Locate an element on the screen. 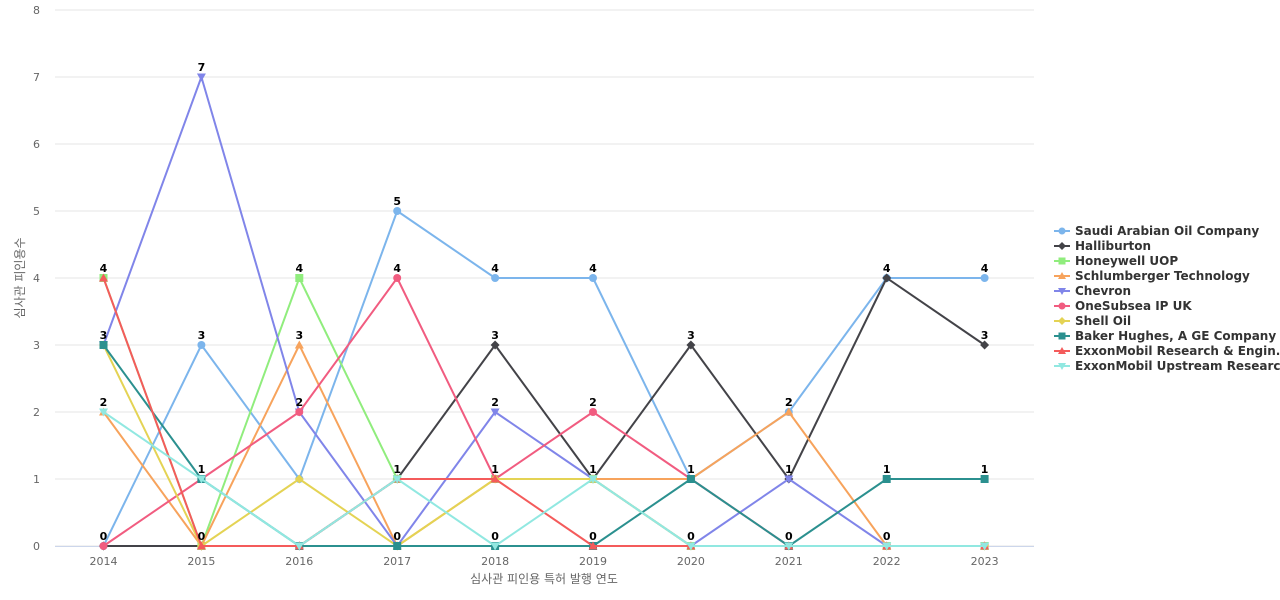 The height and width of the screenshot is (600, 1280). x-tick-label: 2016 is located at coordinates (299, 561).